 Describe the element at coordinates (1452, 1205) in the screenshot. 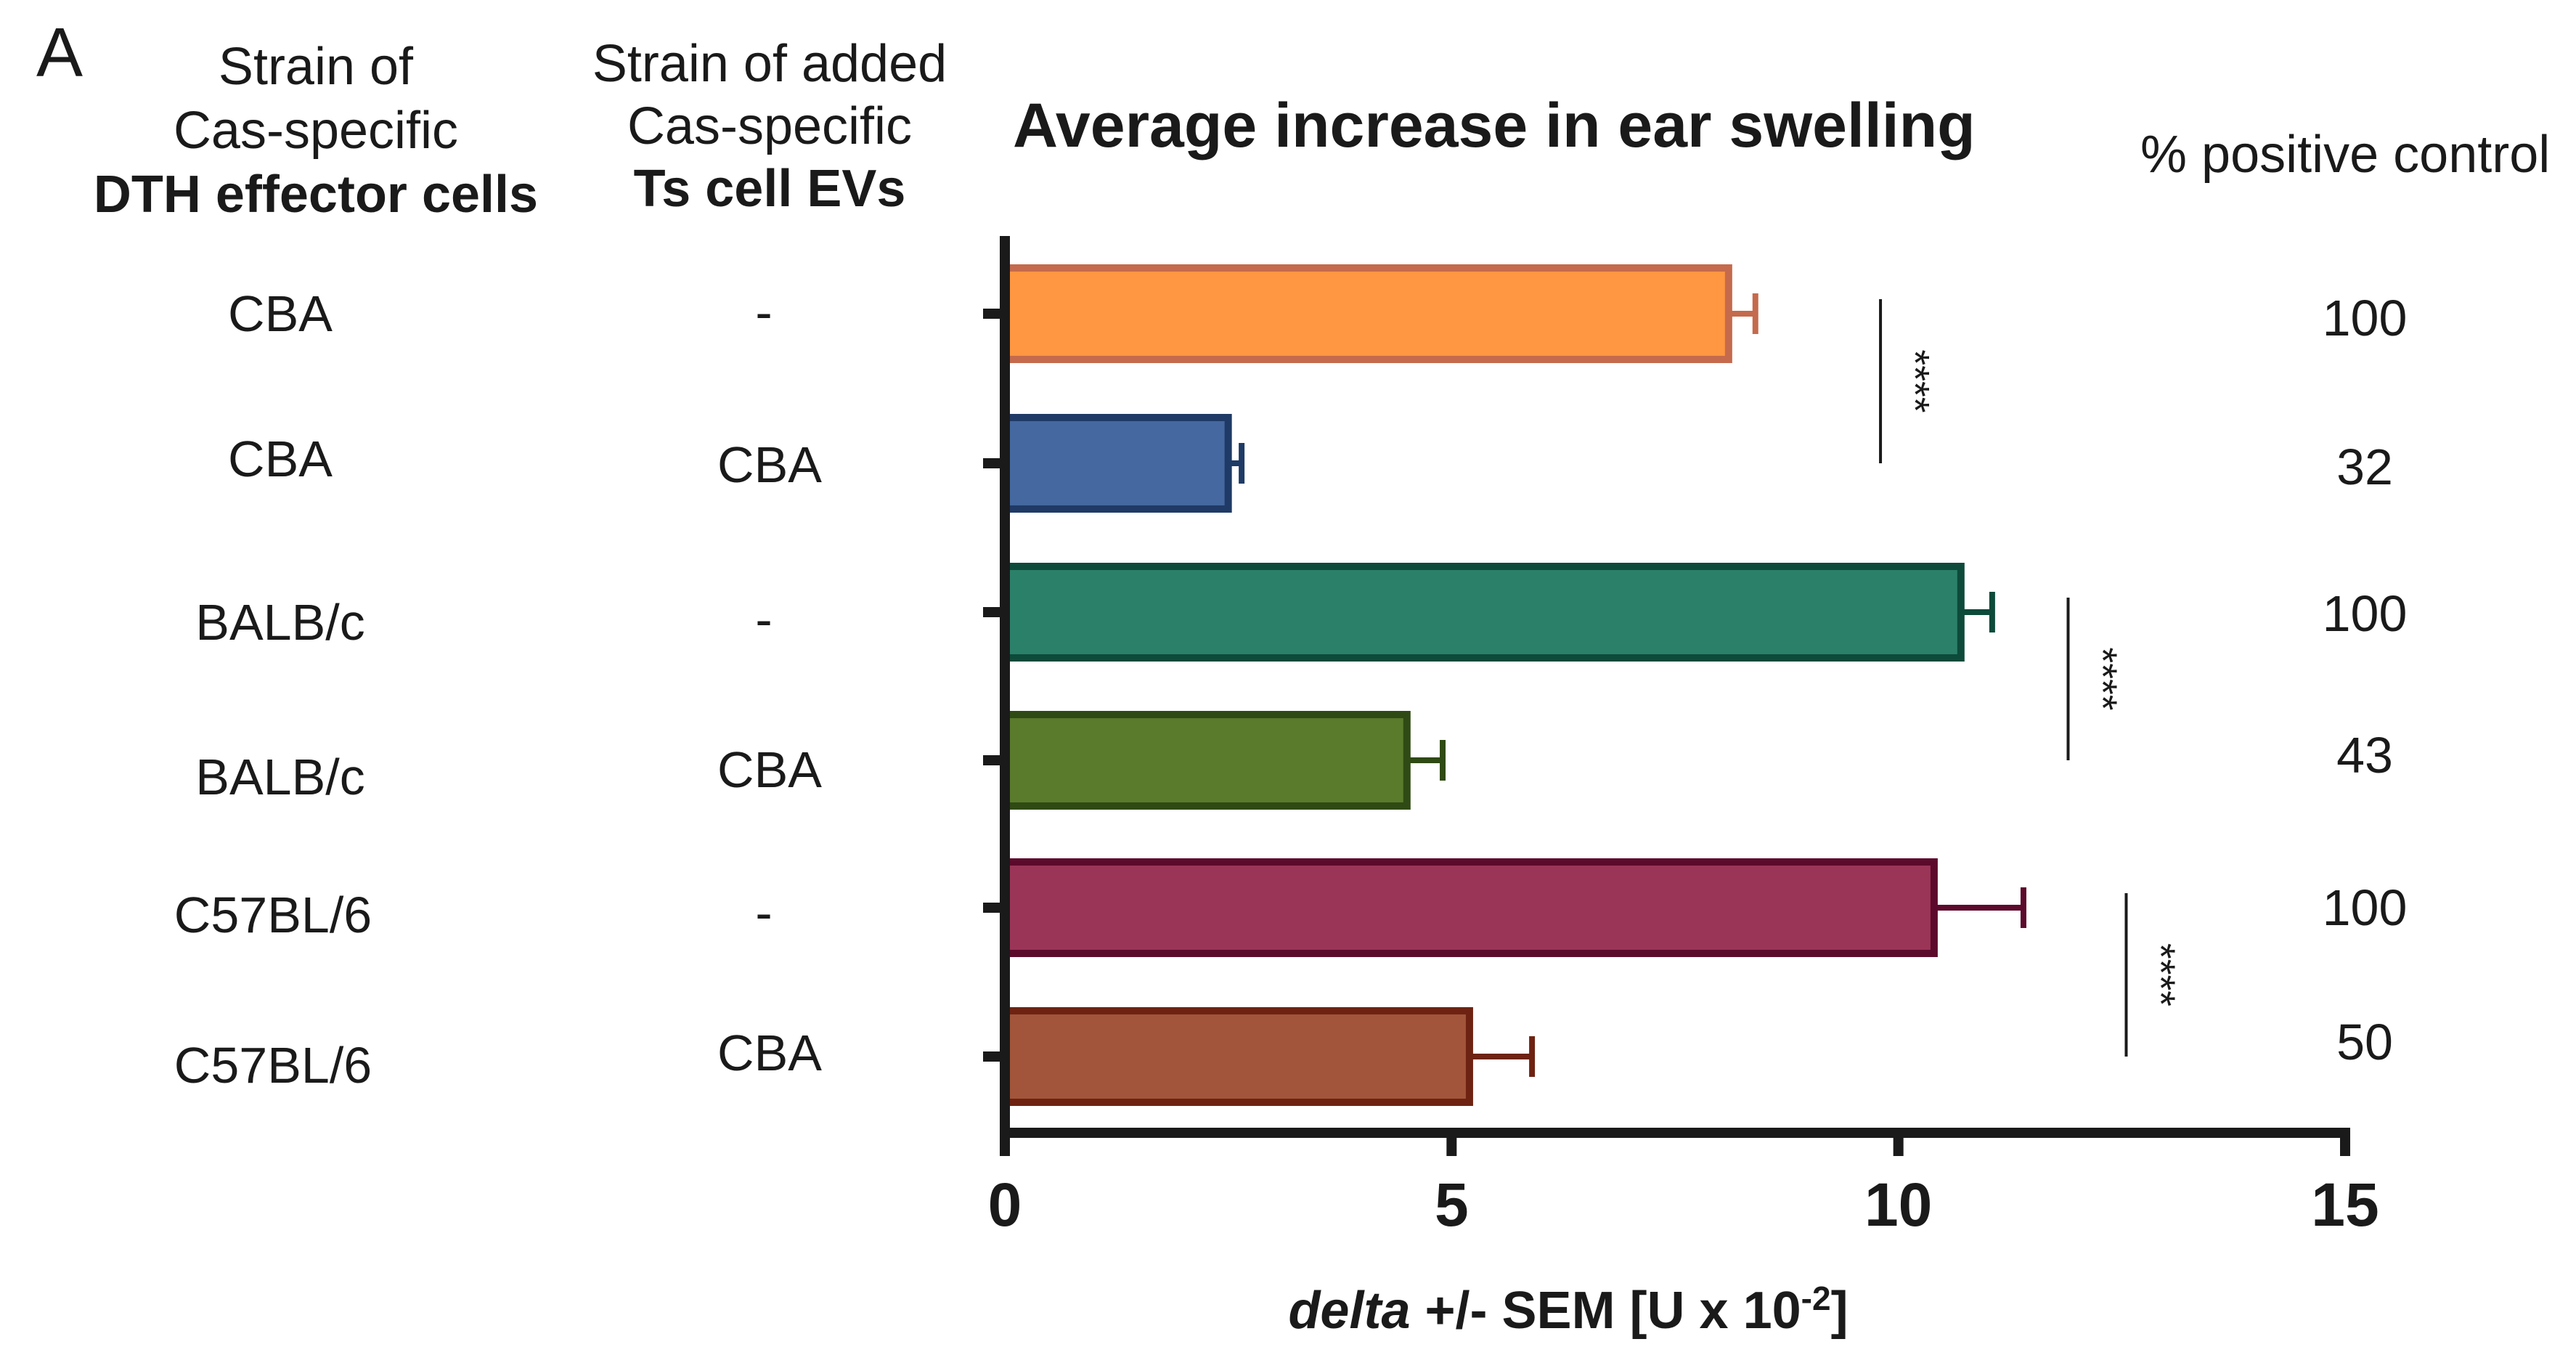

I see `x-tick-label-1: 5` at that location.